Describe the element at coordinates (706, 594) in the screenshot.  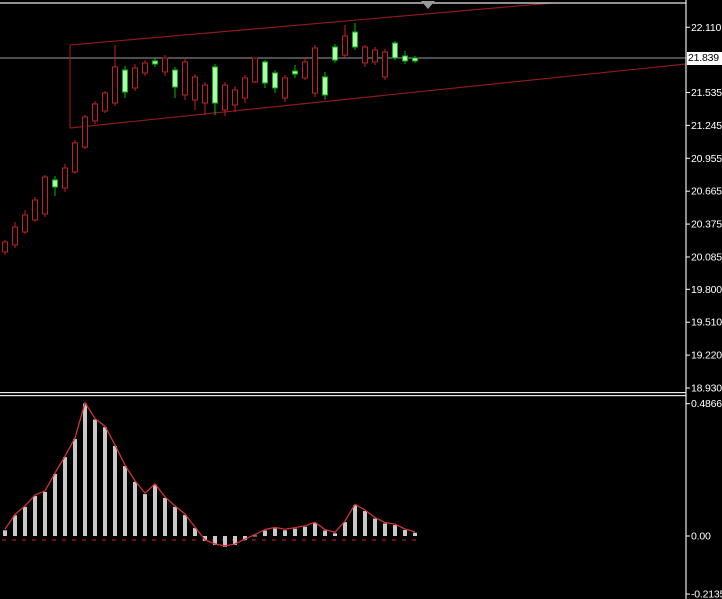
I see `indicator-axis-label: -0.2135` at that location.